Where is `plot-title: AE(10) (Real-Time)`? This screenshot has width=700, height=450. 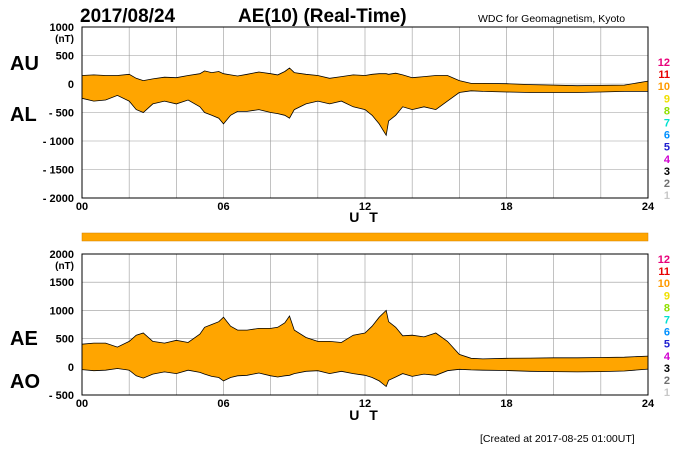 plot-title: AE(10) (Real-Time) is located at coordinates (322, 16).